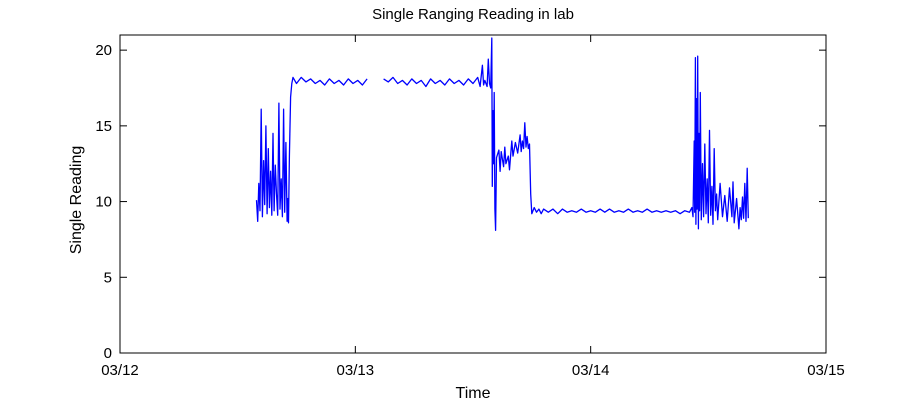  Describe the element at coordinates (356, 370) in the screenshot. I see `x-tick-label: 03/13` at that location.